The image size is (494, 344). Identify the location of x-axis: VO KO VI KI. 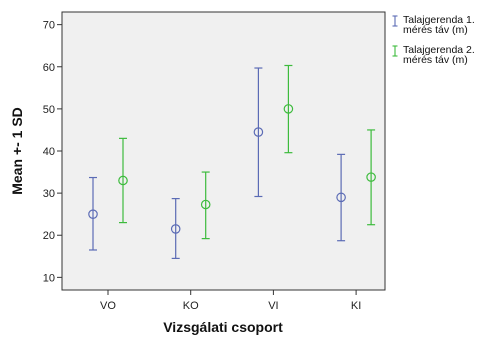
(230, 301).